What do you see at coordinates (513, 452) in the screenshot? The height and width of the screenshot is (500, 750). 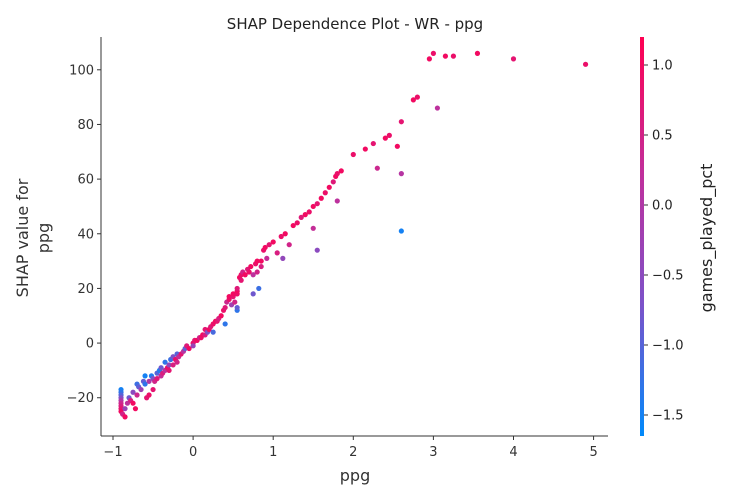 I see `x-tick-label: 4` at bounding box center [513, 452].